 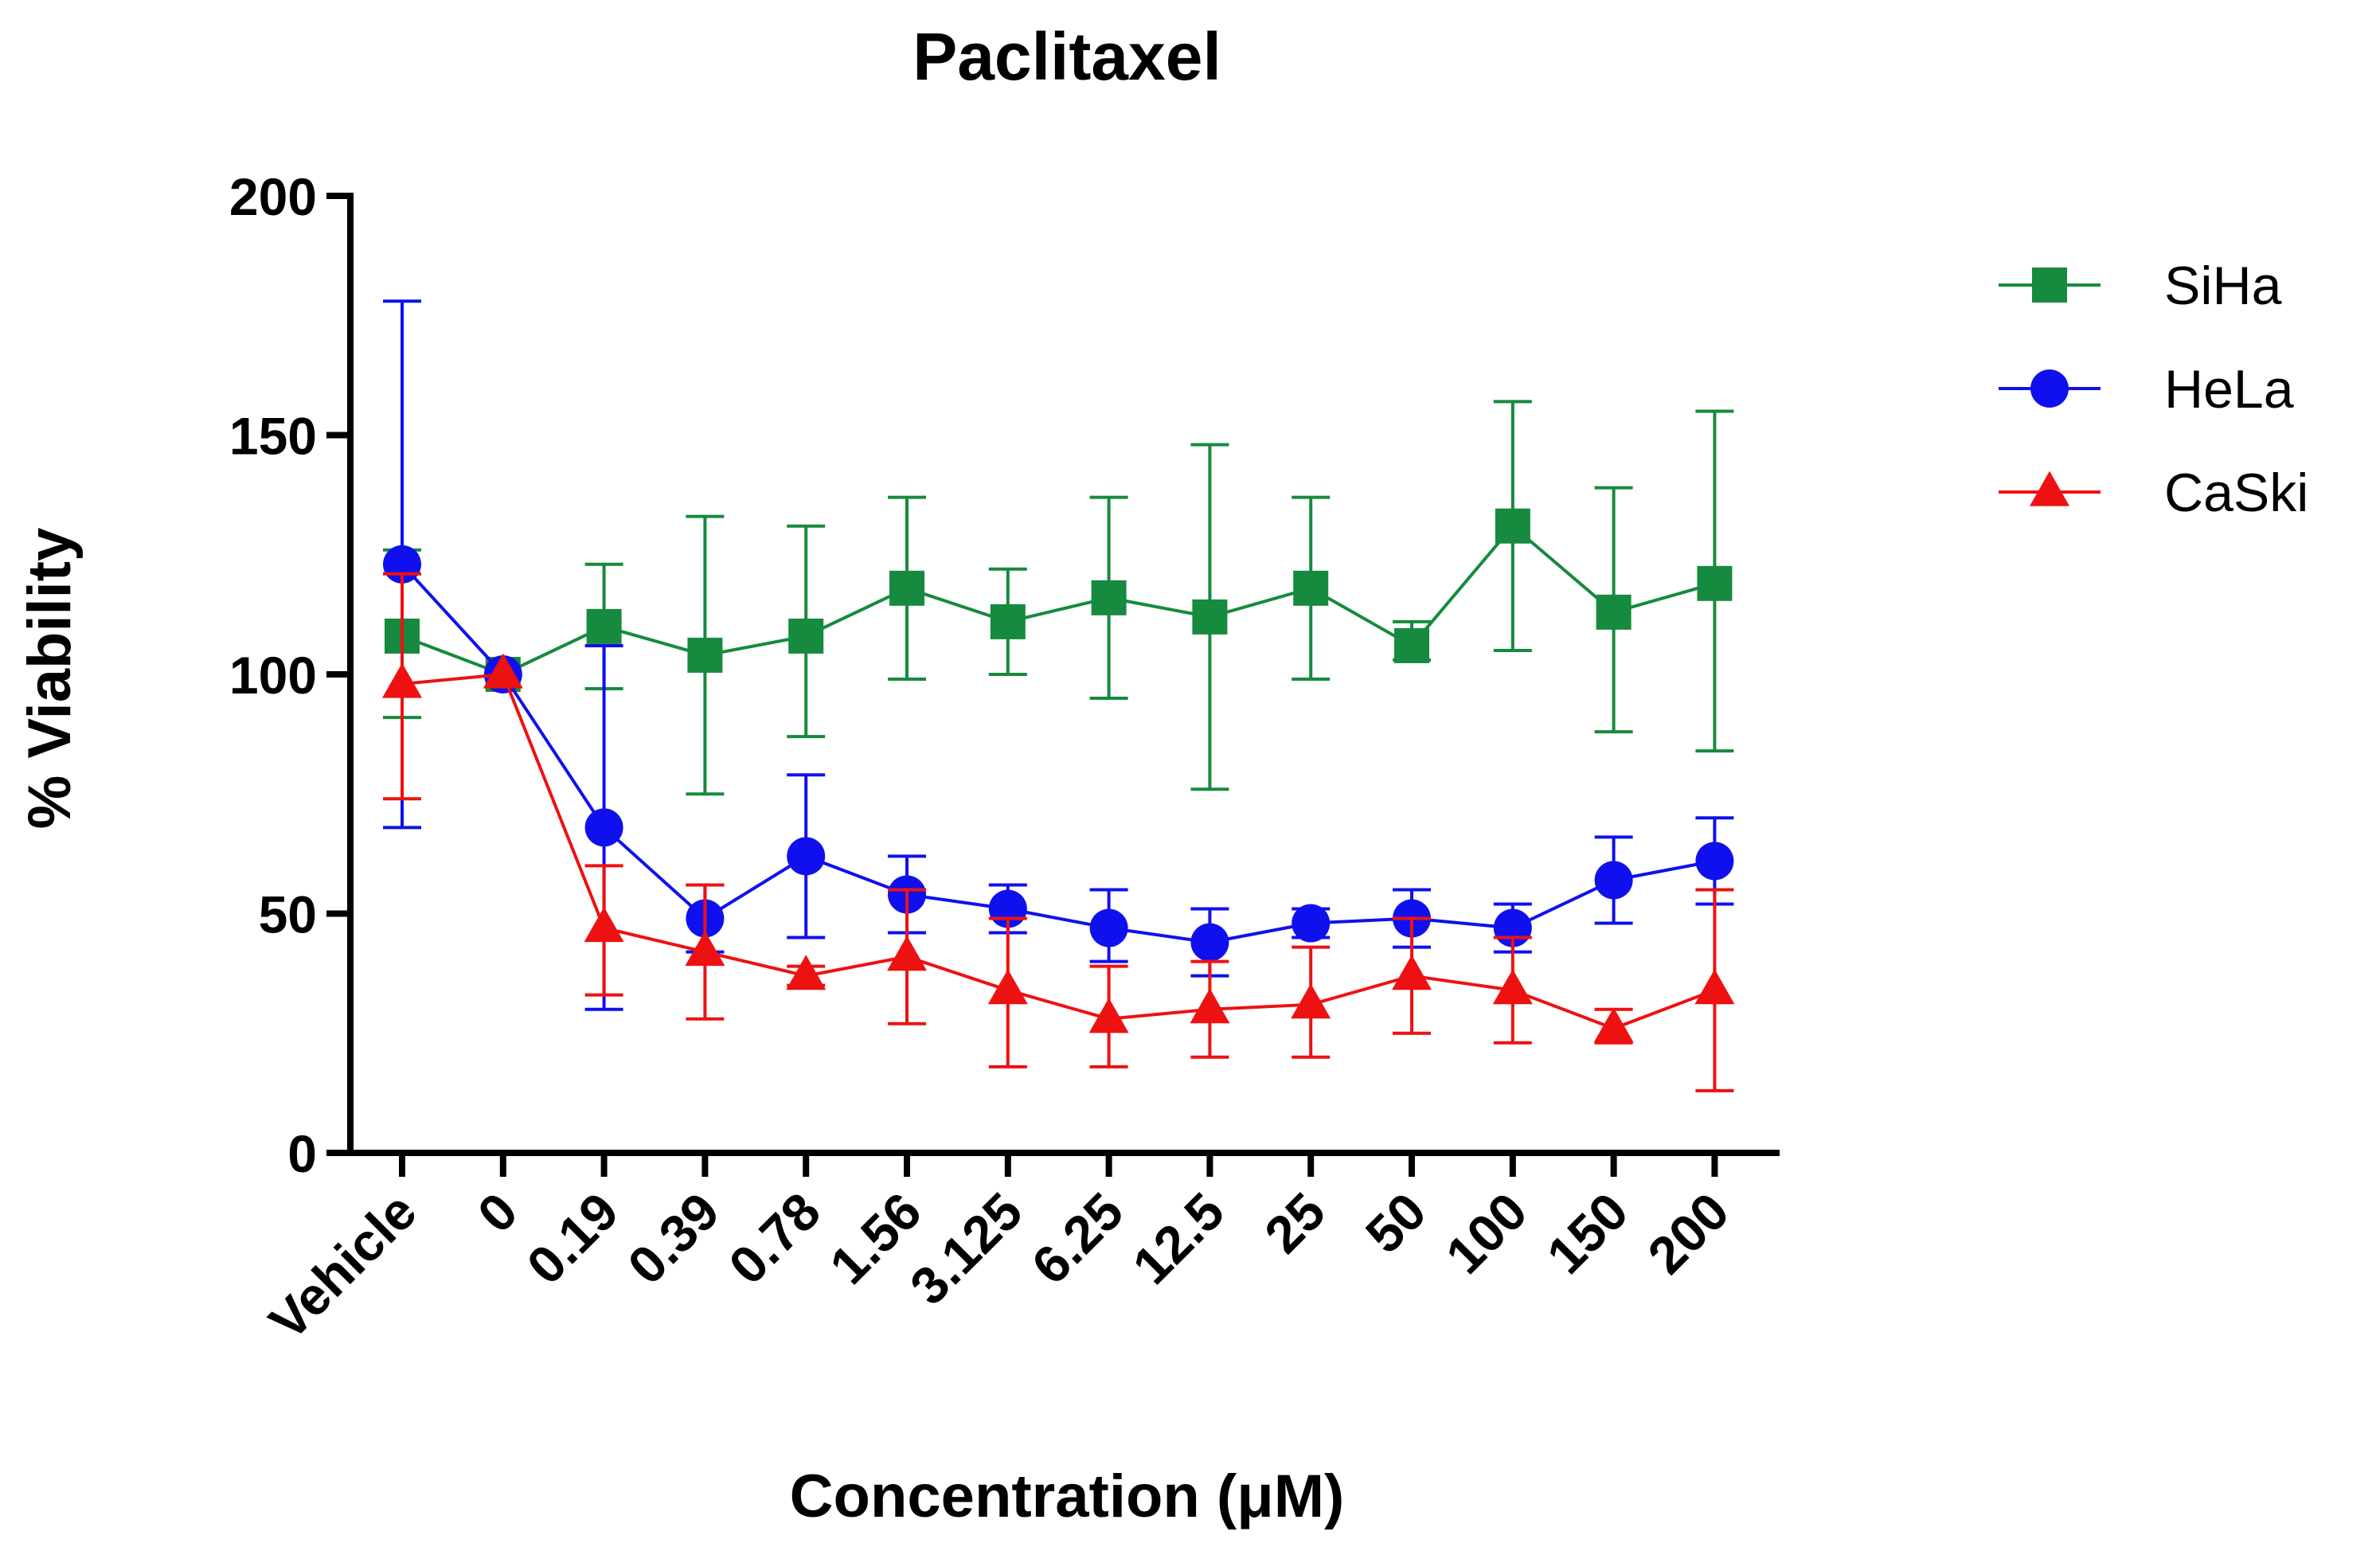 I want to click on y-axis-title: % Viability, so click(x=50, y=679).